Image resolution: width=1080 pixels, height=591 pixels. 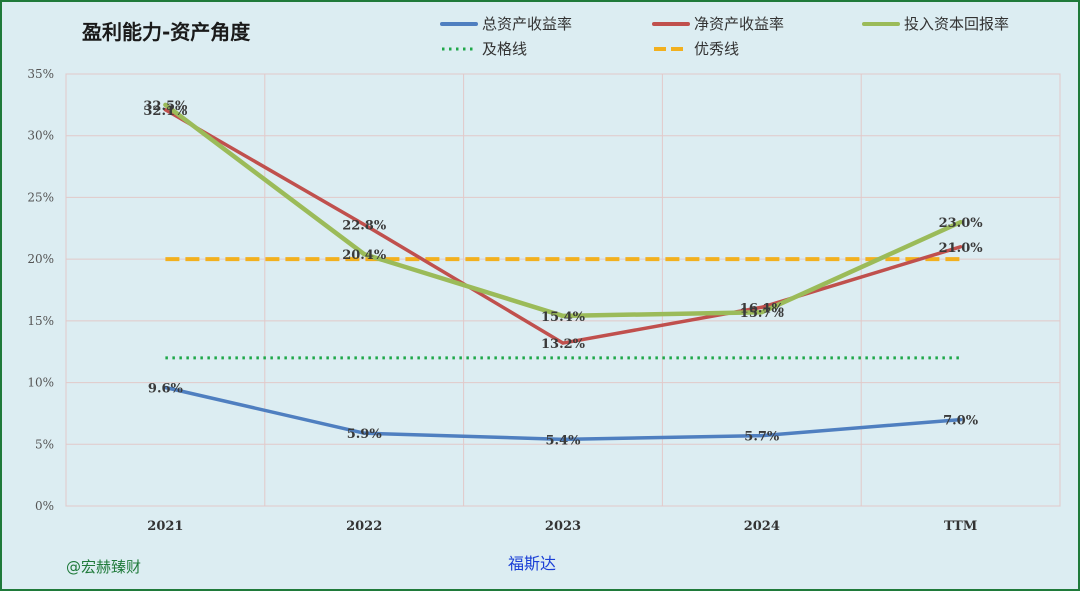 I want to click on legend-label: 及格线, so click(x=504, y=49).